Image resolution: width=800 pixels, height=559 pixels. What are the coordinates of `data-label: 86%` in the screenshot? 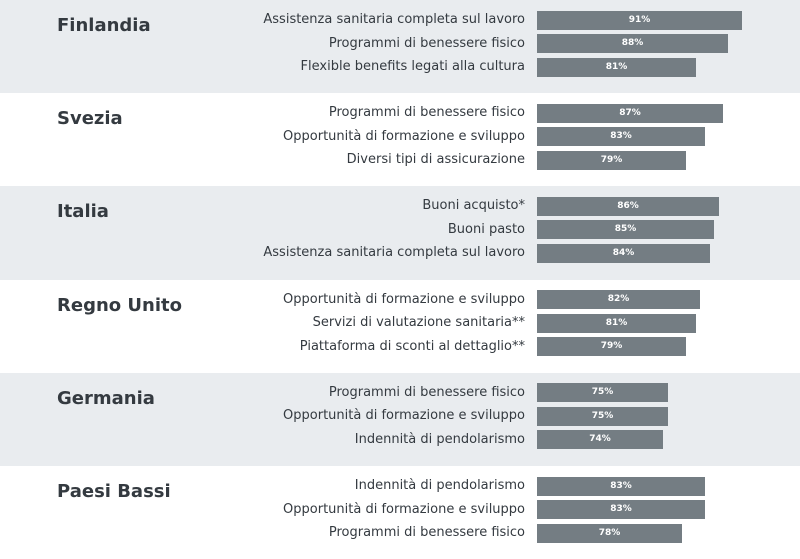 It's located at (628, 205).